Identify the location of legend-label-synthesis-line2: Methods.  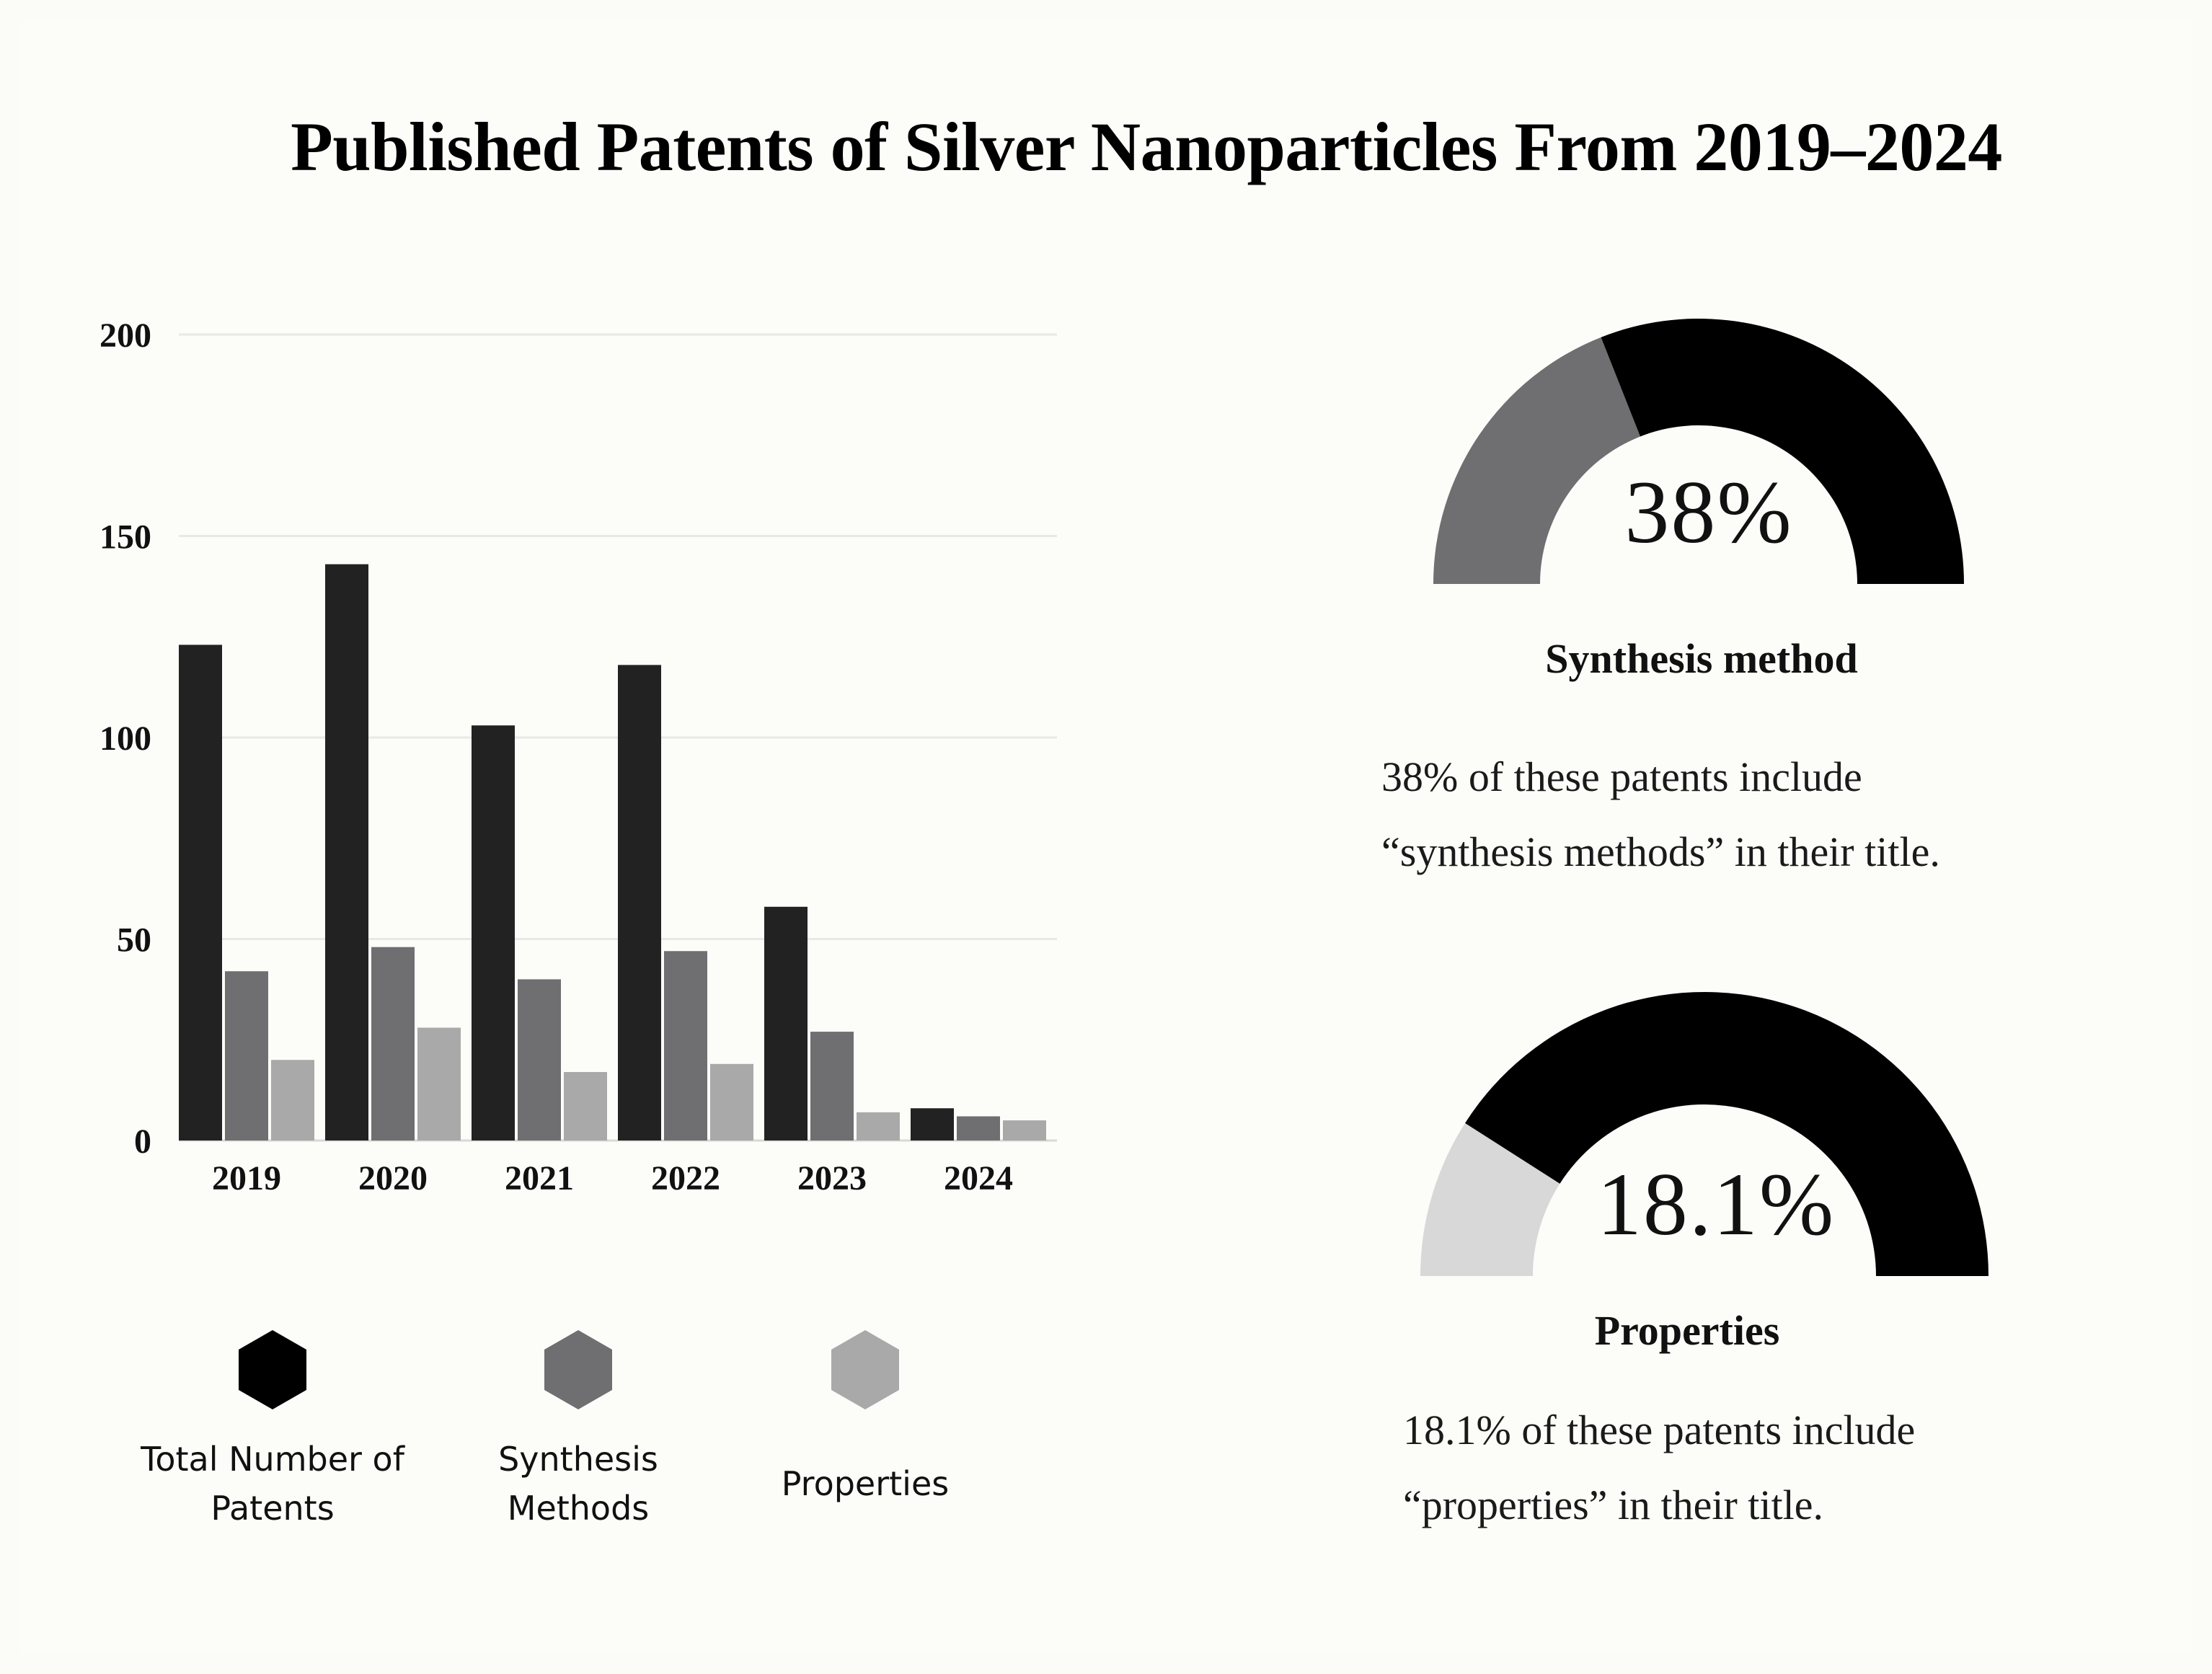
(578, 1508).